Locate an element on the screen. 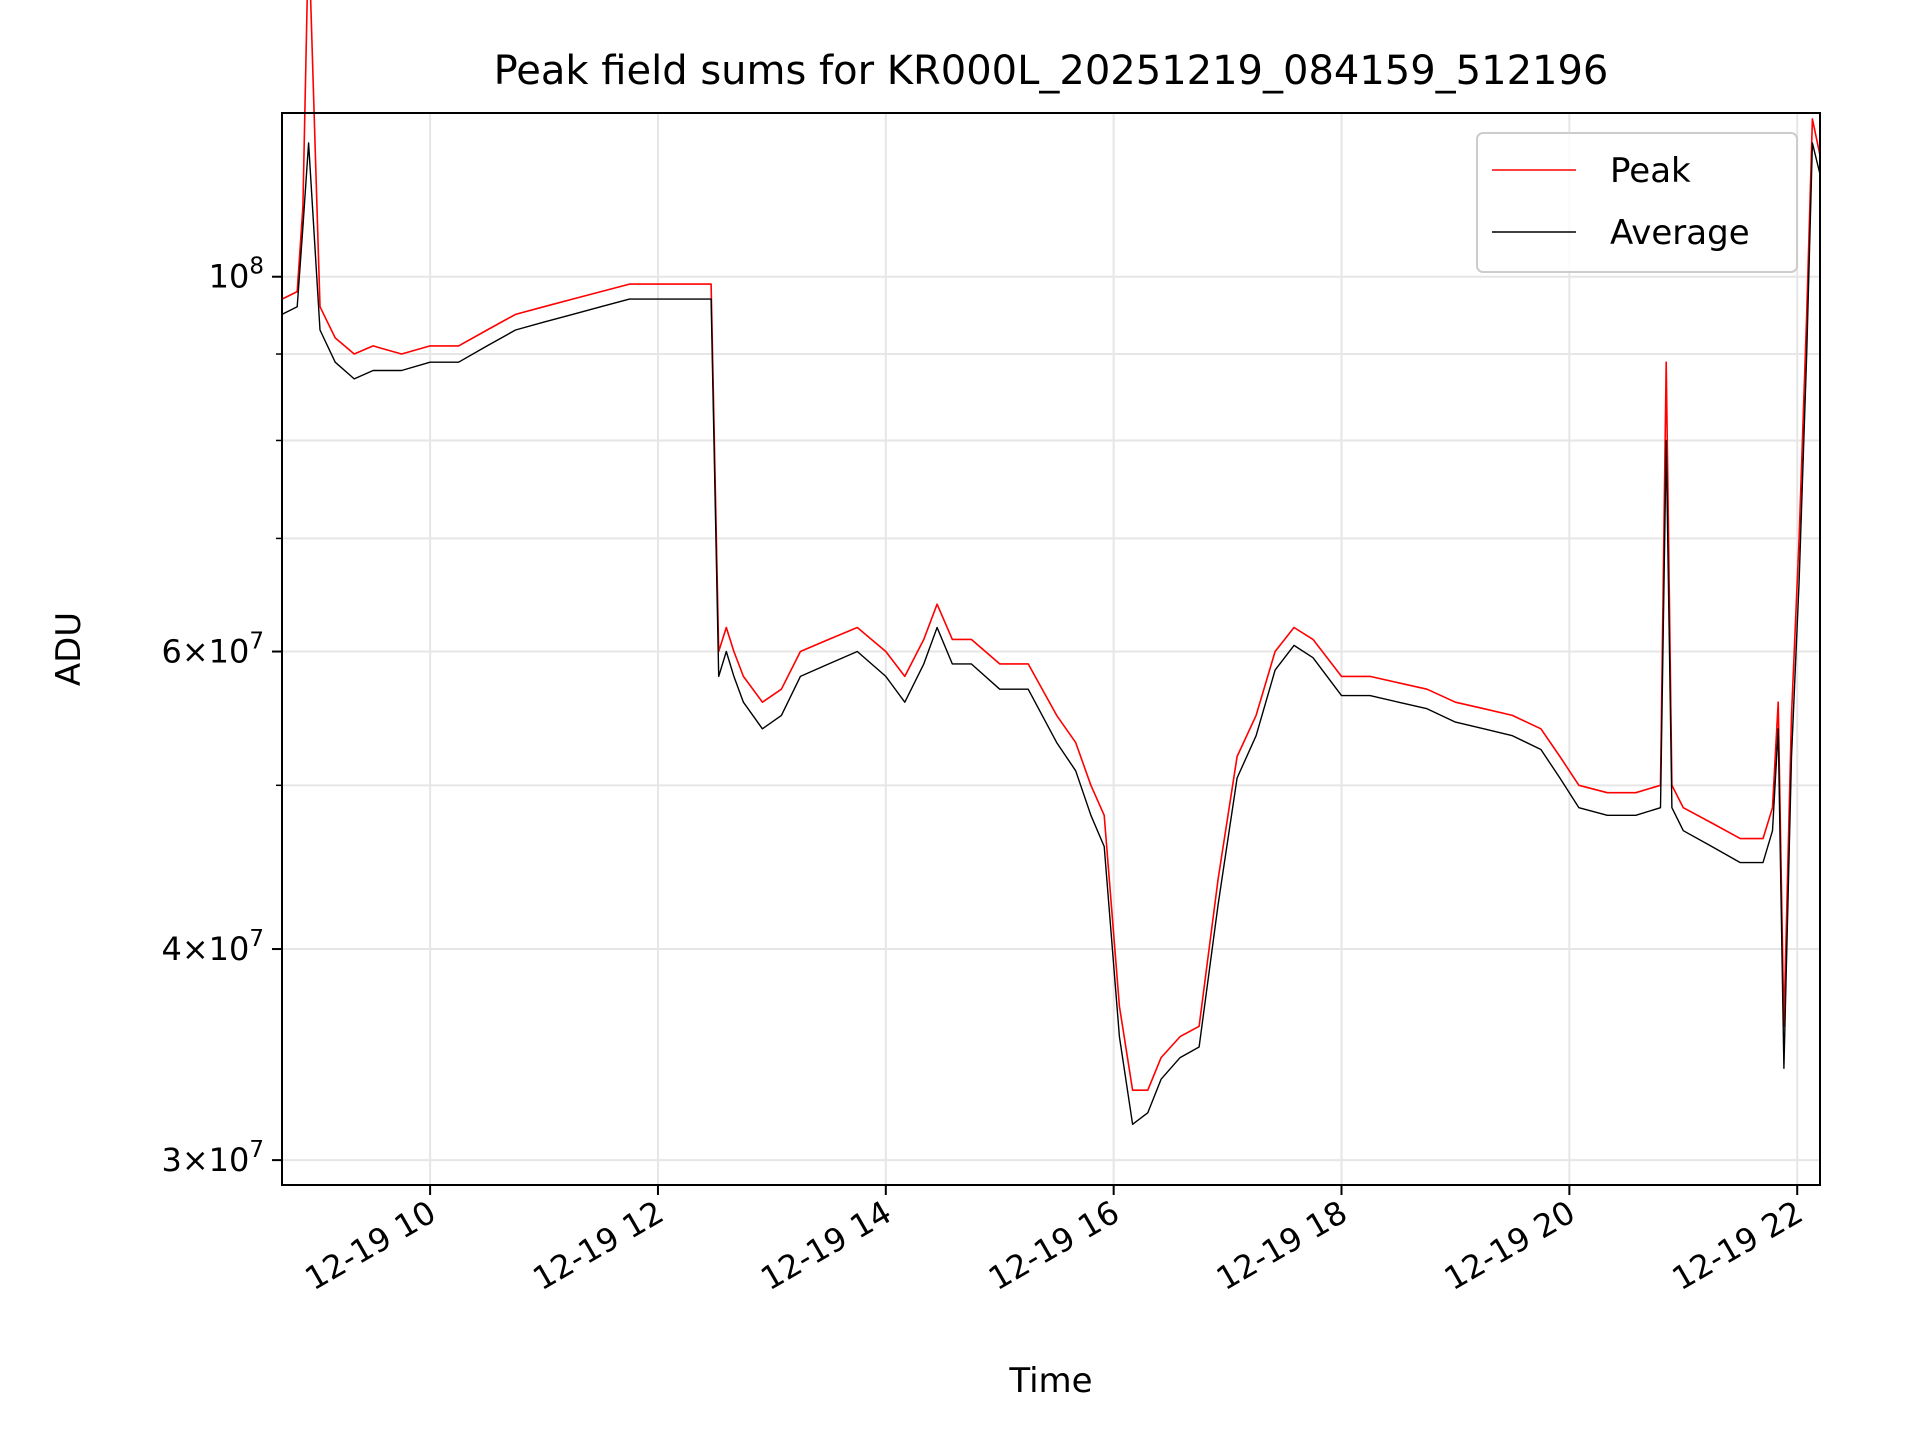 The image size is (1920, 1440). legend-label-average: Average is located at coordinates (1680, 233).